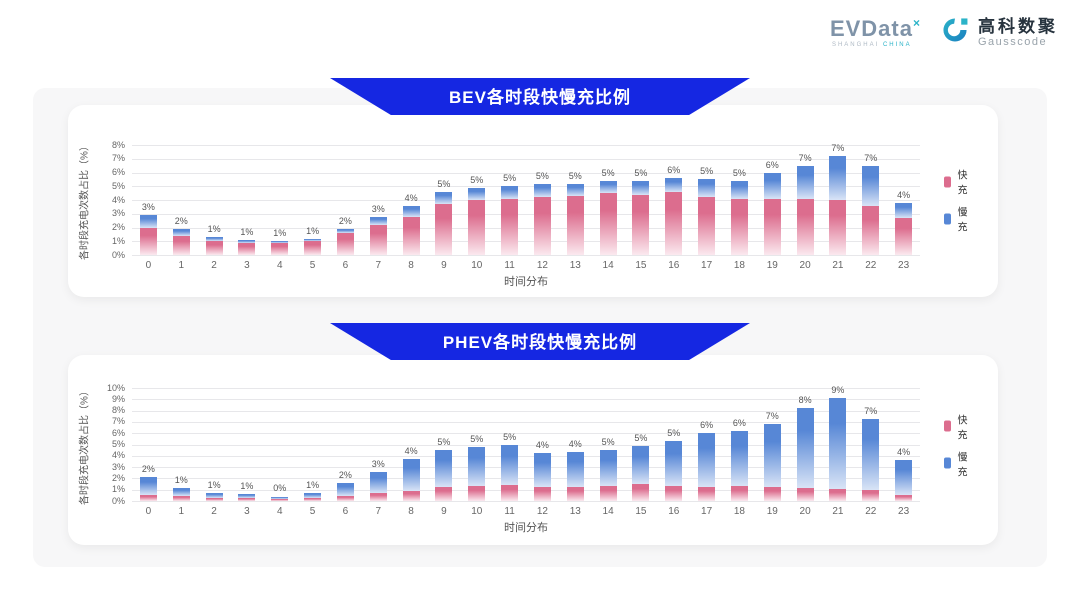  Describe the element at coordinates (904, 265) in the screenshot. I see `x-tick-label: 23` at that location.